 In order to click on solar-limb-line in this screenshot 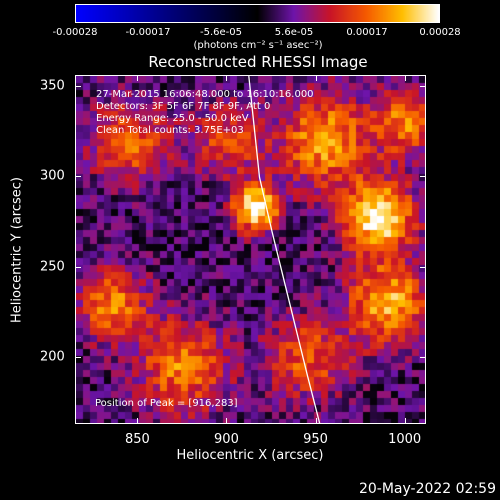, I will do `click(284, 249)`.